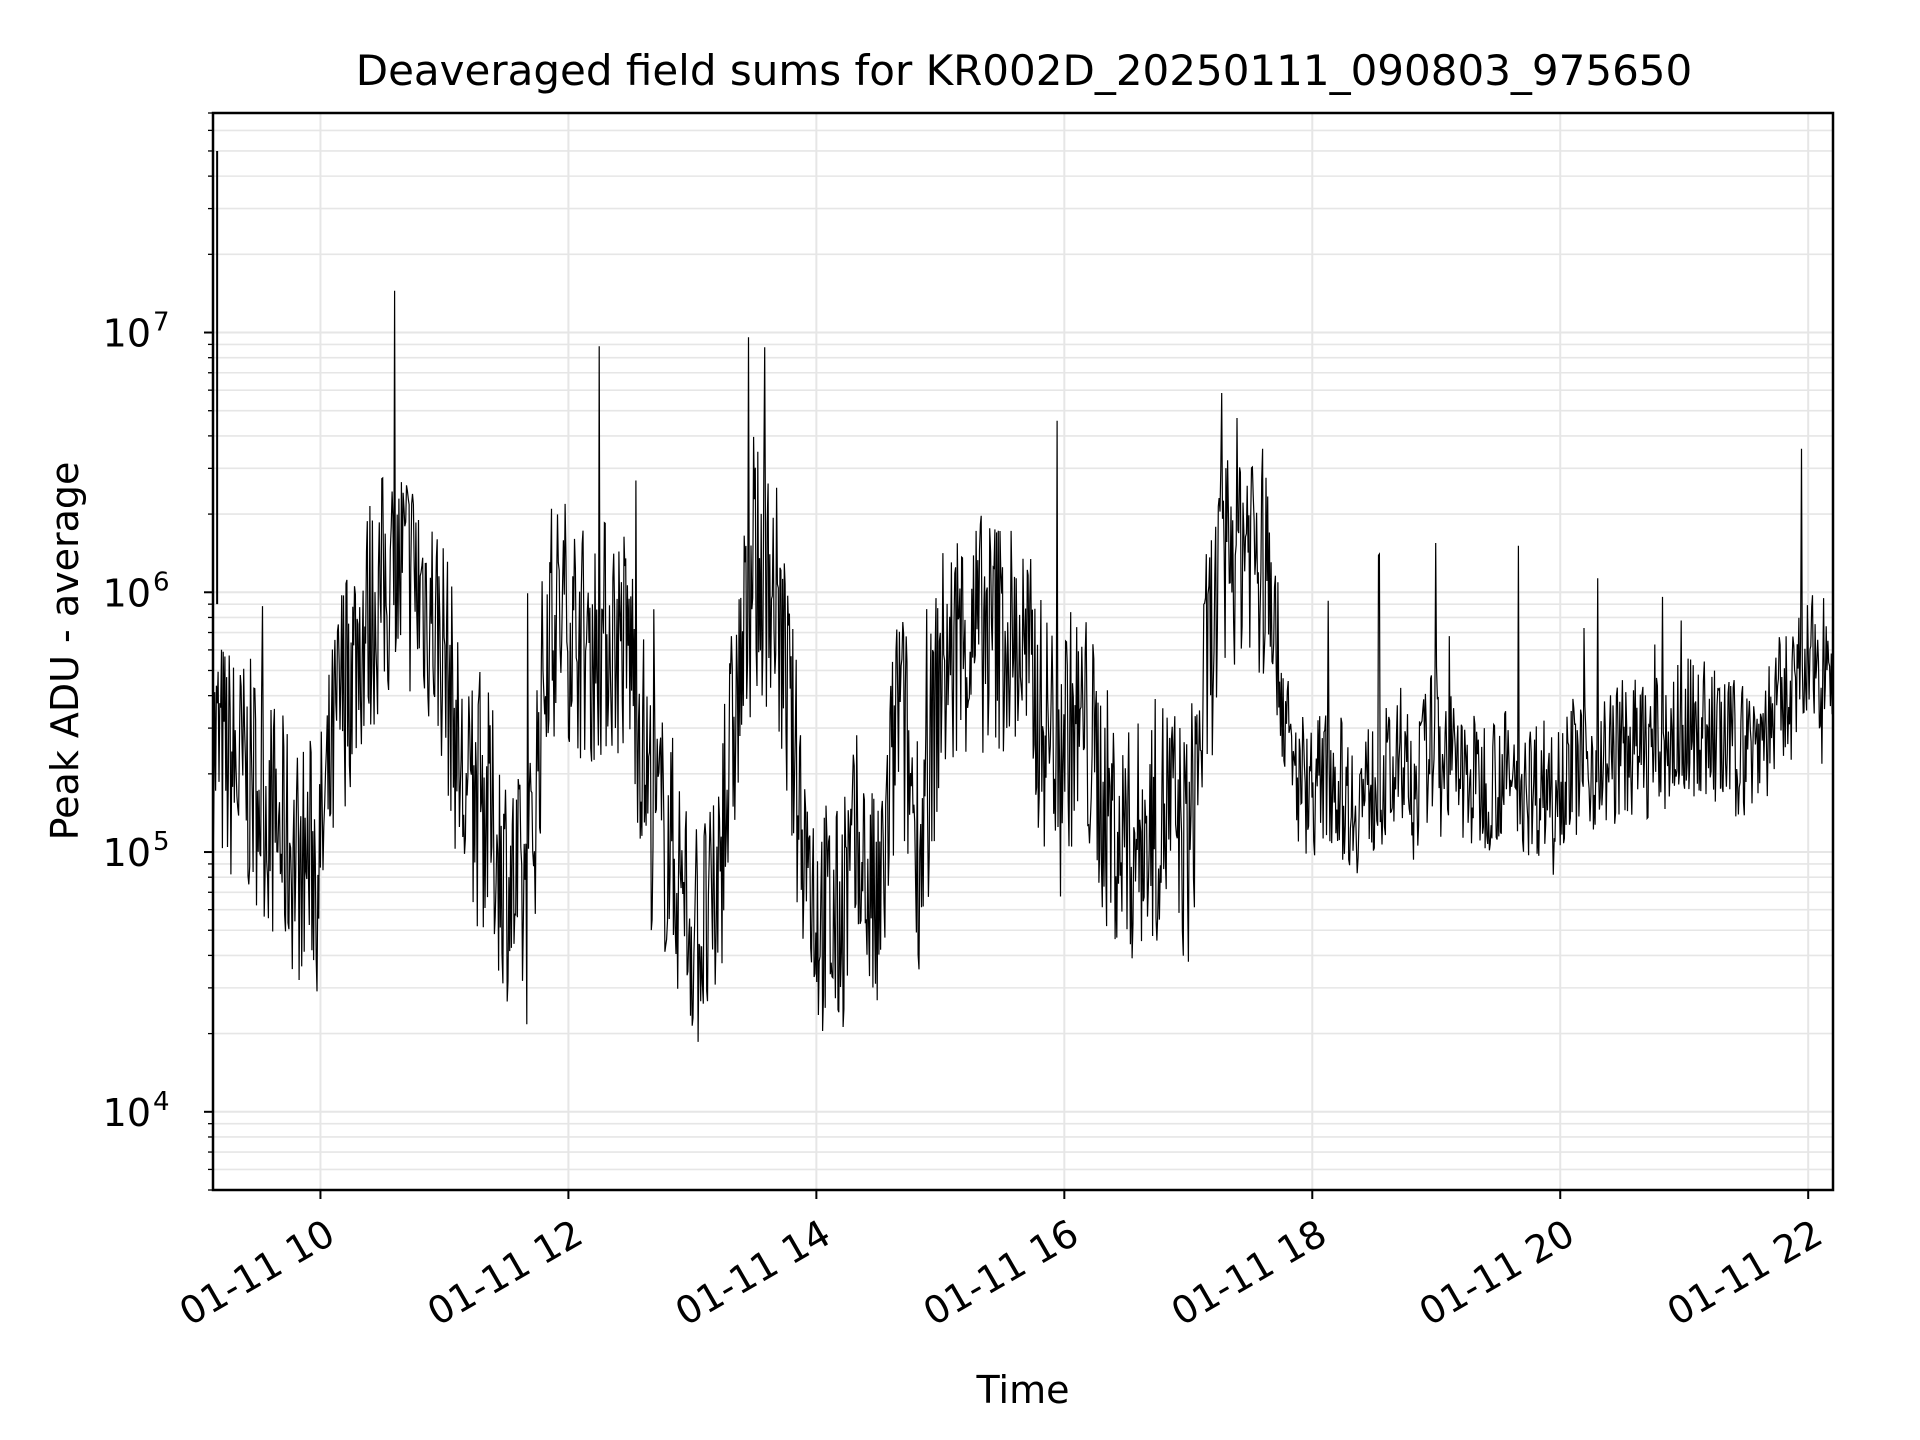 The width and height of the screenshot is (1920, 1440). What do you see at coordinates (1497, 1273) in the screenshot?
I see `x-tick-label: 01-11 20` at bounding box center [1497, 1273].